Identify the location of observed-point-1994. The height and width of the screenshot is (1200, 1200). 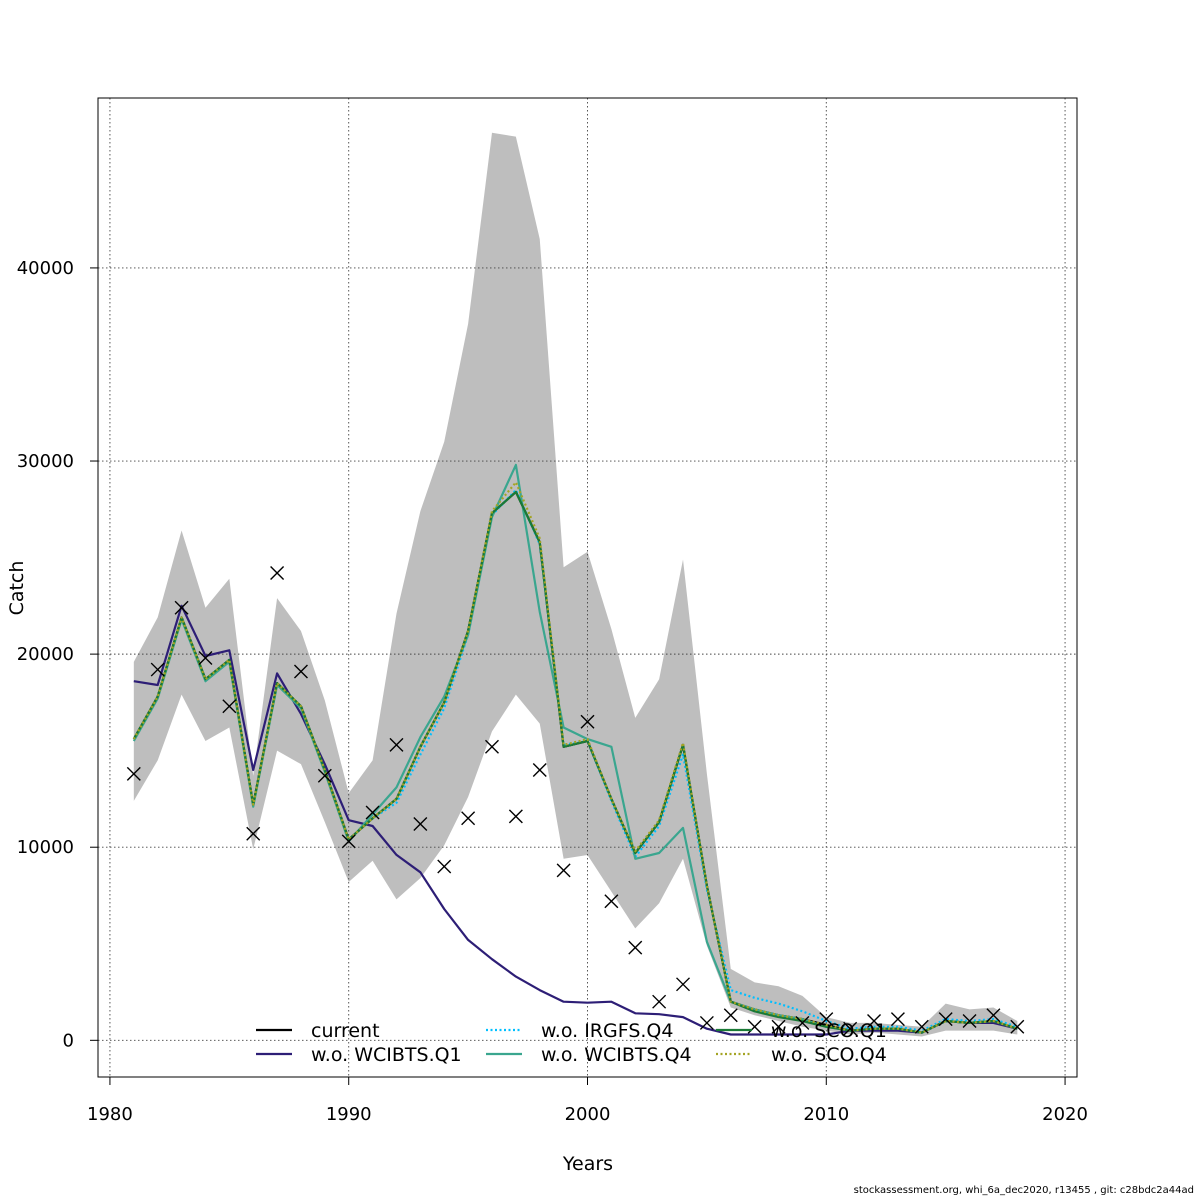
(444, 866).